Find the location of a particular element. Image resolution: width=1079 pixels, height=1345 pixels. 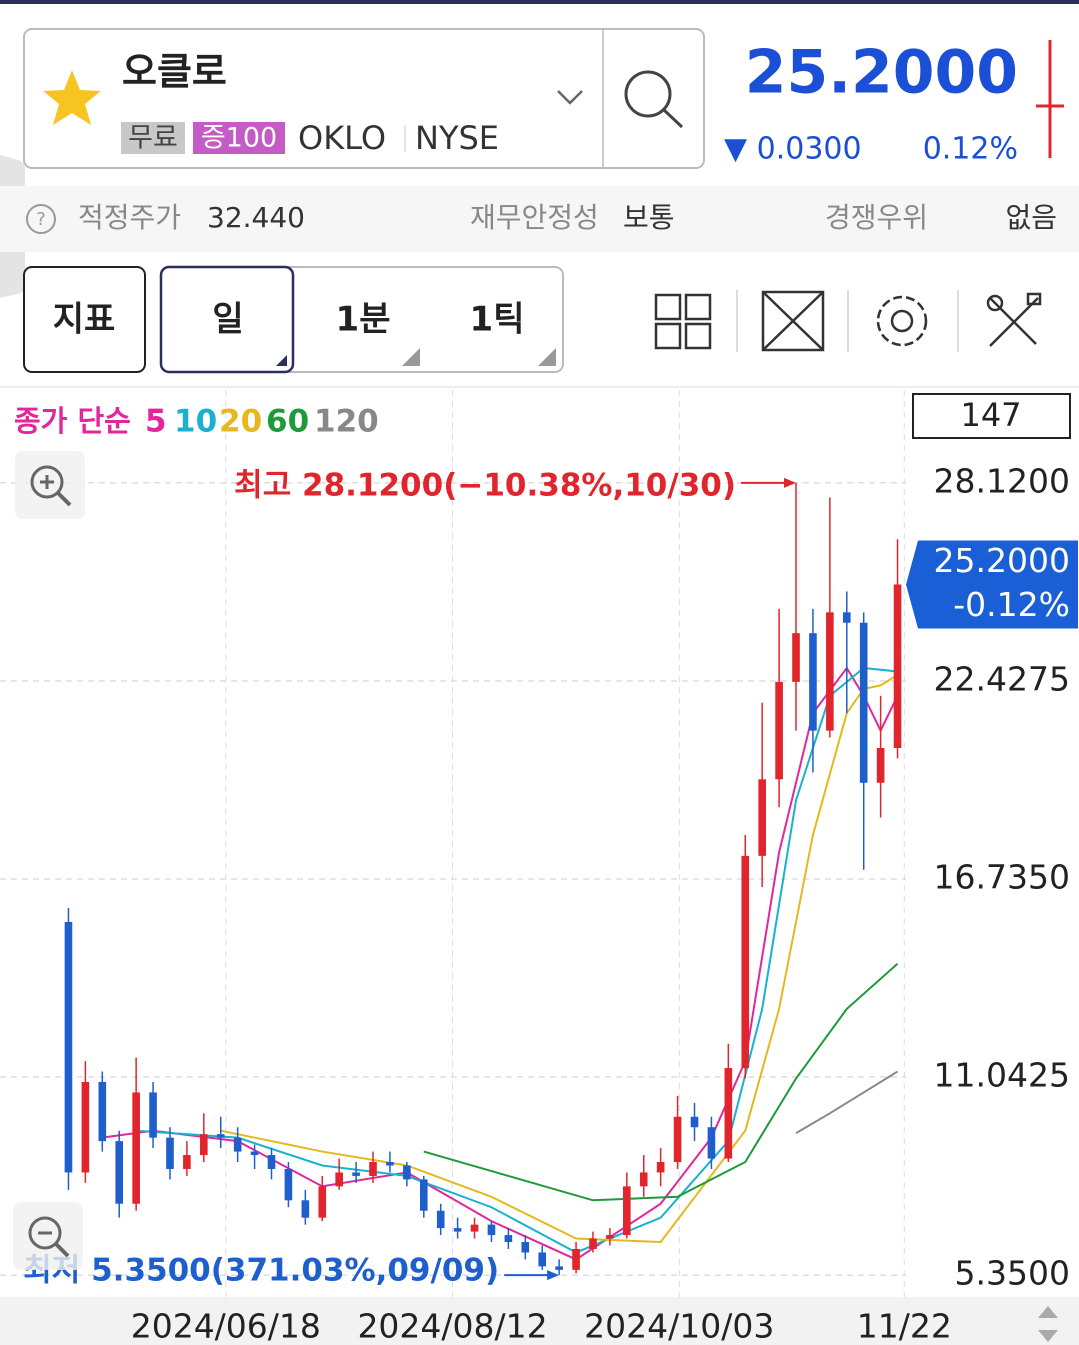

fullscreen-icon is located at coordinates (793, 321).